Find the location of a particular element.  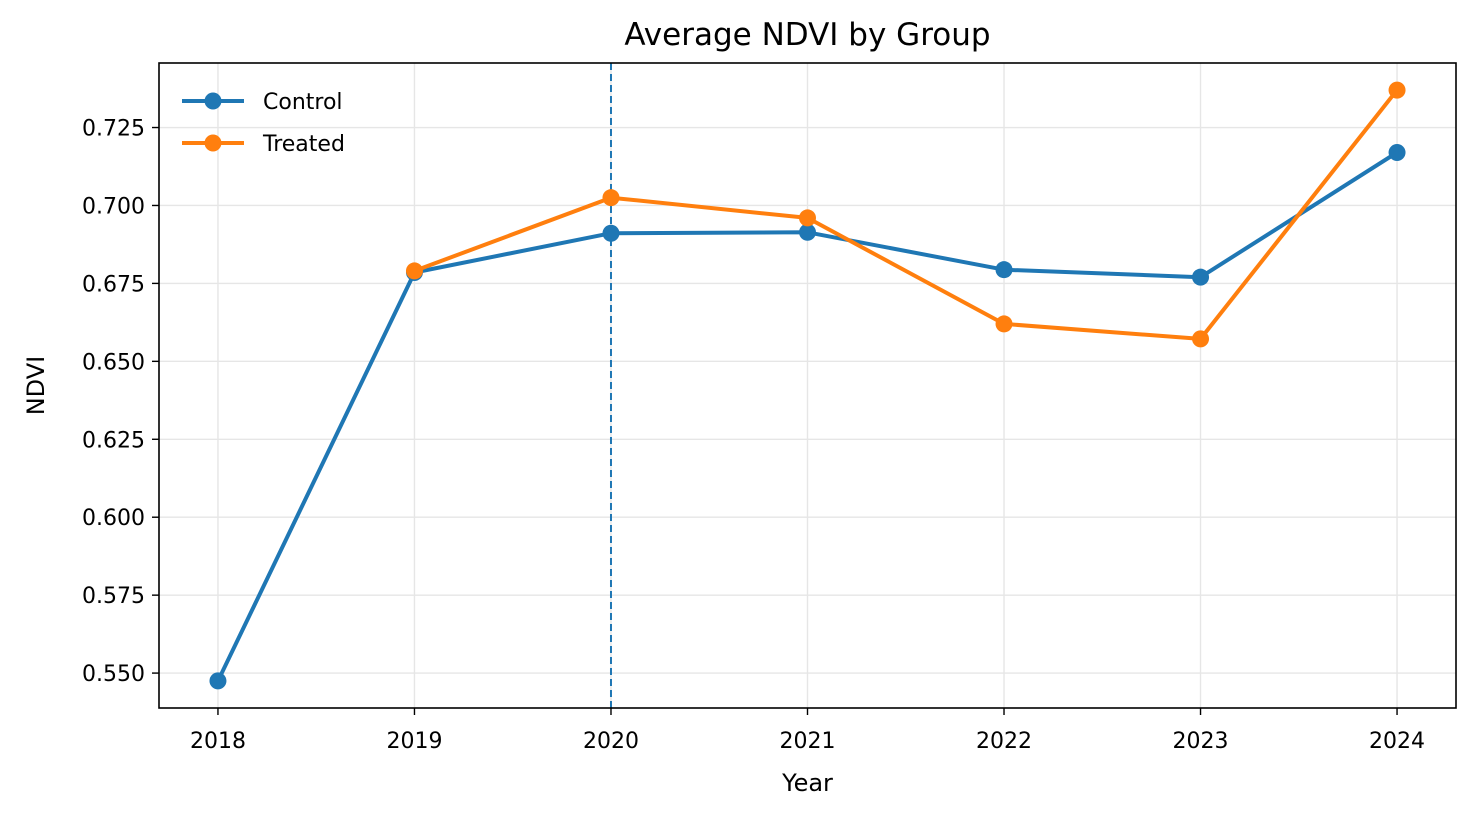

y-tick-label: 0.700 is located at coordinates (113, 206).